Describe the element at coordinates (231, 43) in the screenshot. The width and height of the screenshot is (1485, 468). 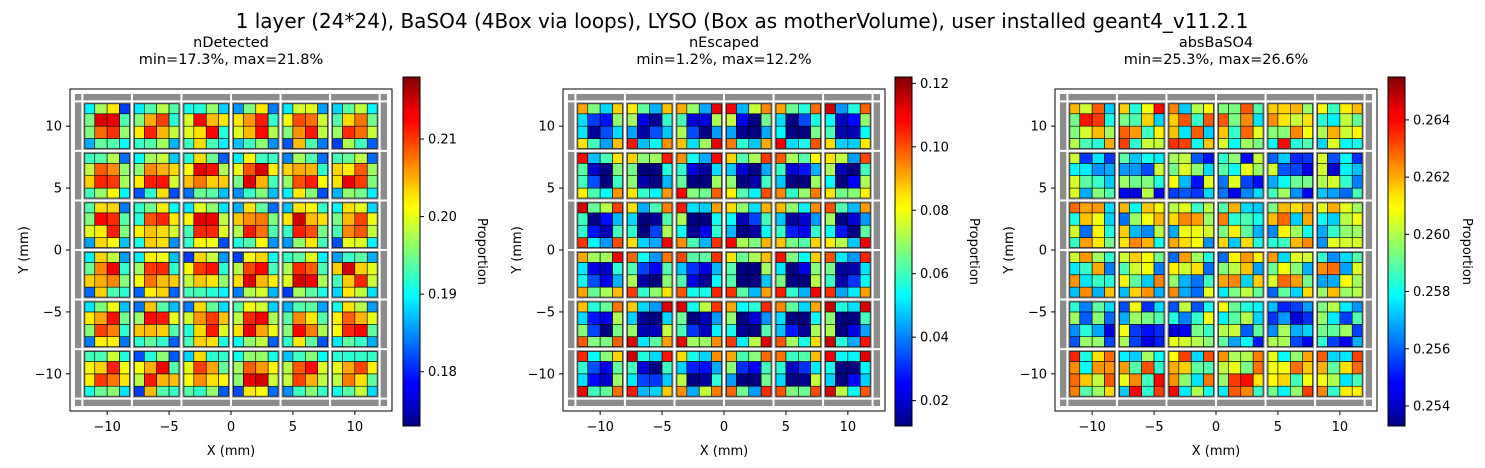
I see `panel-title: nDetected` at that location.